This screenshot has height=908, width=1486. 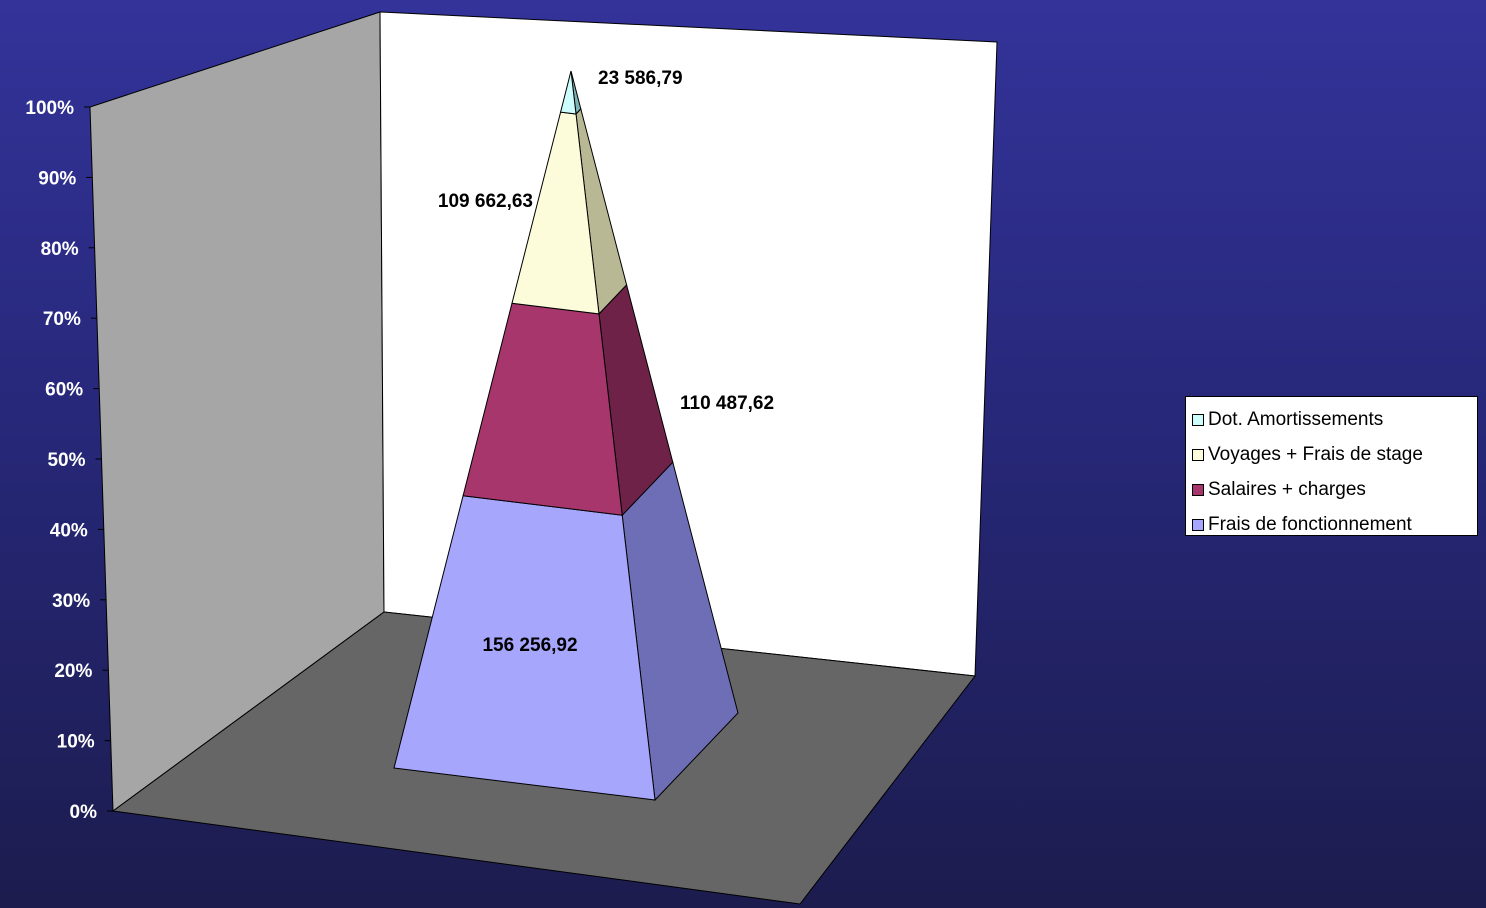 What do you see at coordinates (60, 249) in the screenshot?
I see `y-tick-label: 80%` at bounding box center [60, 249].